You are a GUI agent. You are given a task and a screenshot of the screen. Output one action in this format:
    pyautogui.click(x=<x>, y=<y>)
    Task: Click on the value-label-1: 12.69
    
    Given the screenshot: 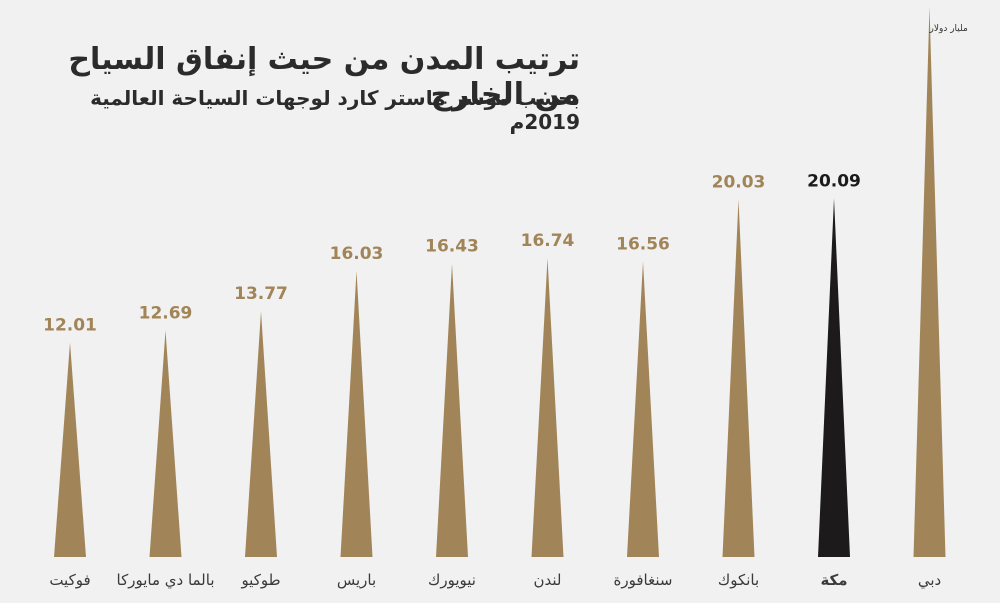 What is the action you would take?
    pyautogui.click(x=166, y=313)
    